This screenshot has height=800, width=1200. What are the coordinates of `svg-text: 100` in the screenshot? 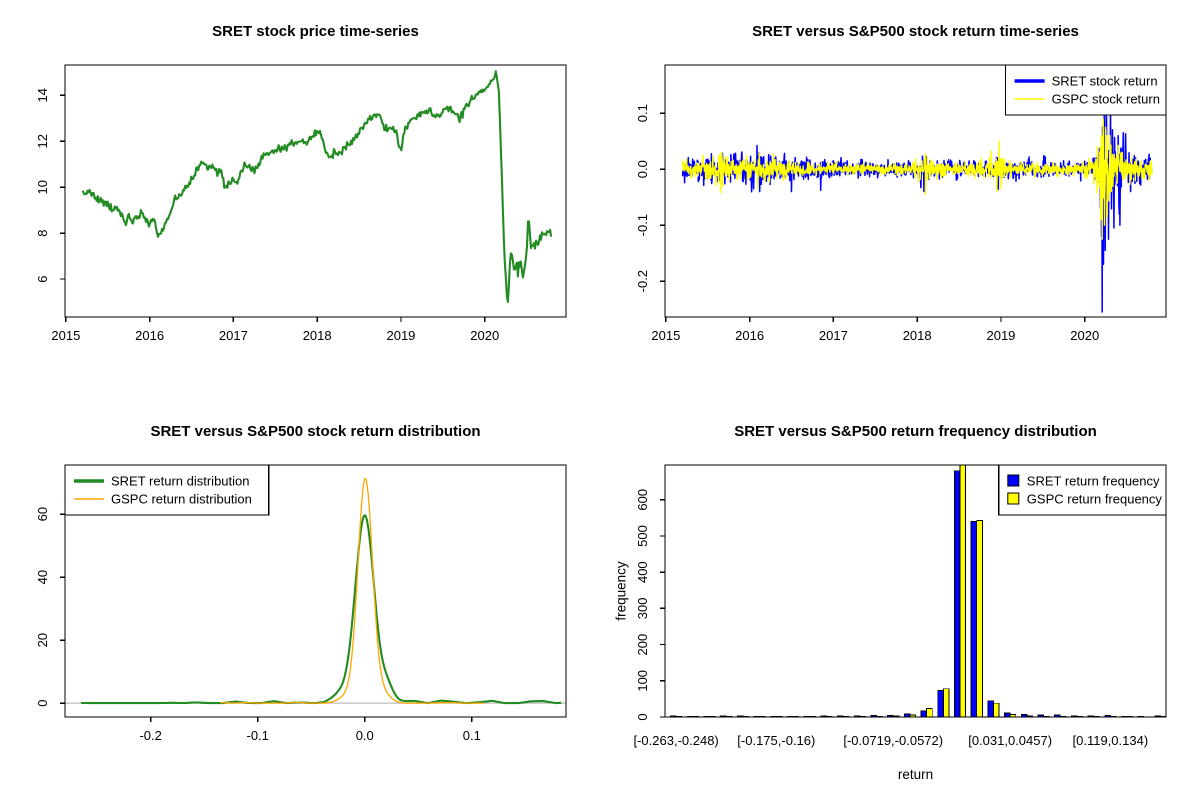 It's located at (642, 681).